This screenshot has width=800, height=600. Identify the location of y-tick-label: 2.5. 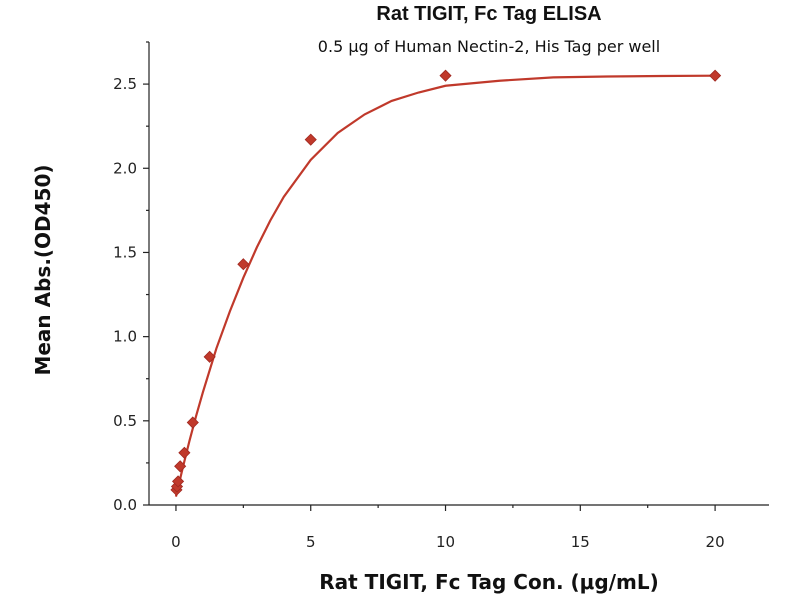
(125, 84).